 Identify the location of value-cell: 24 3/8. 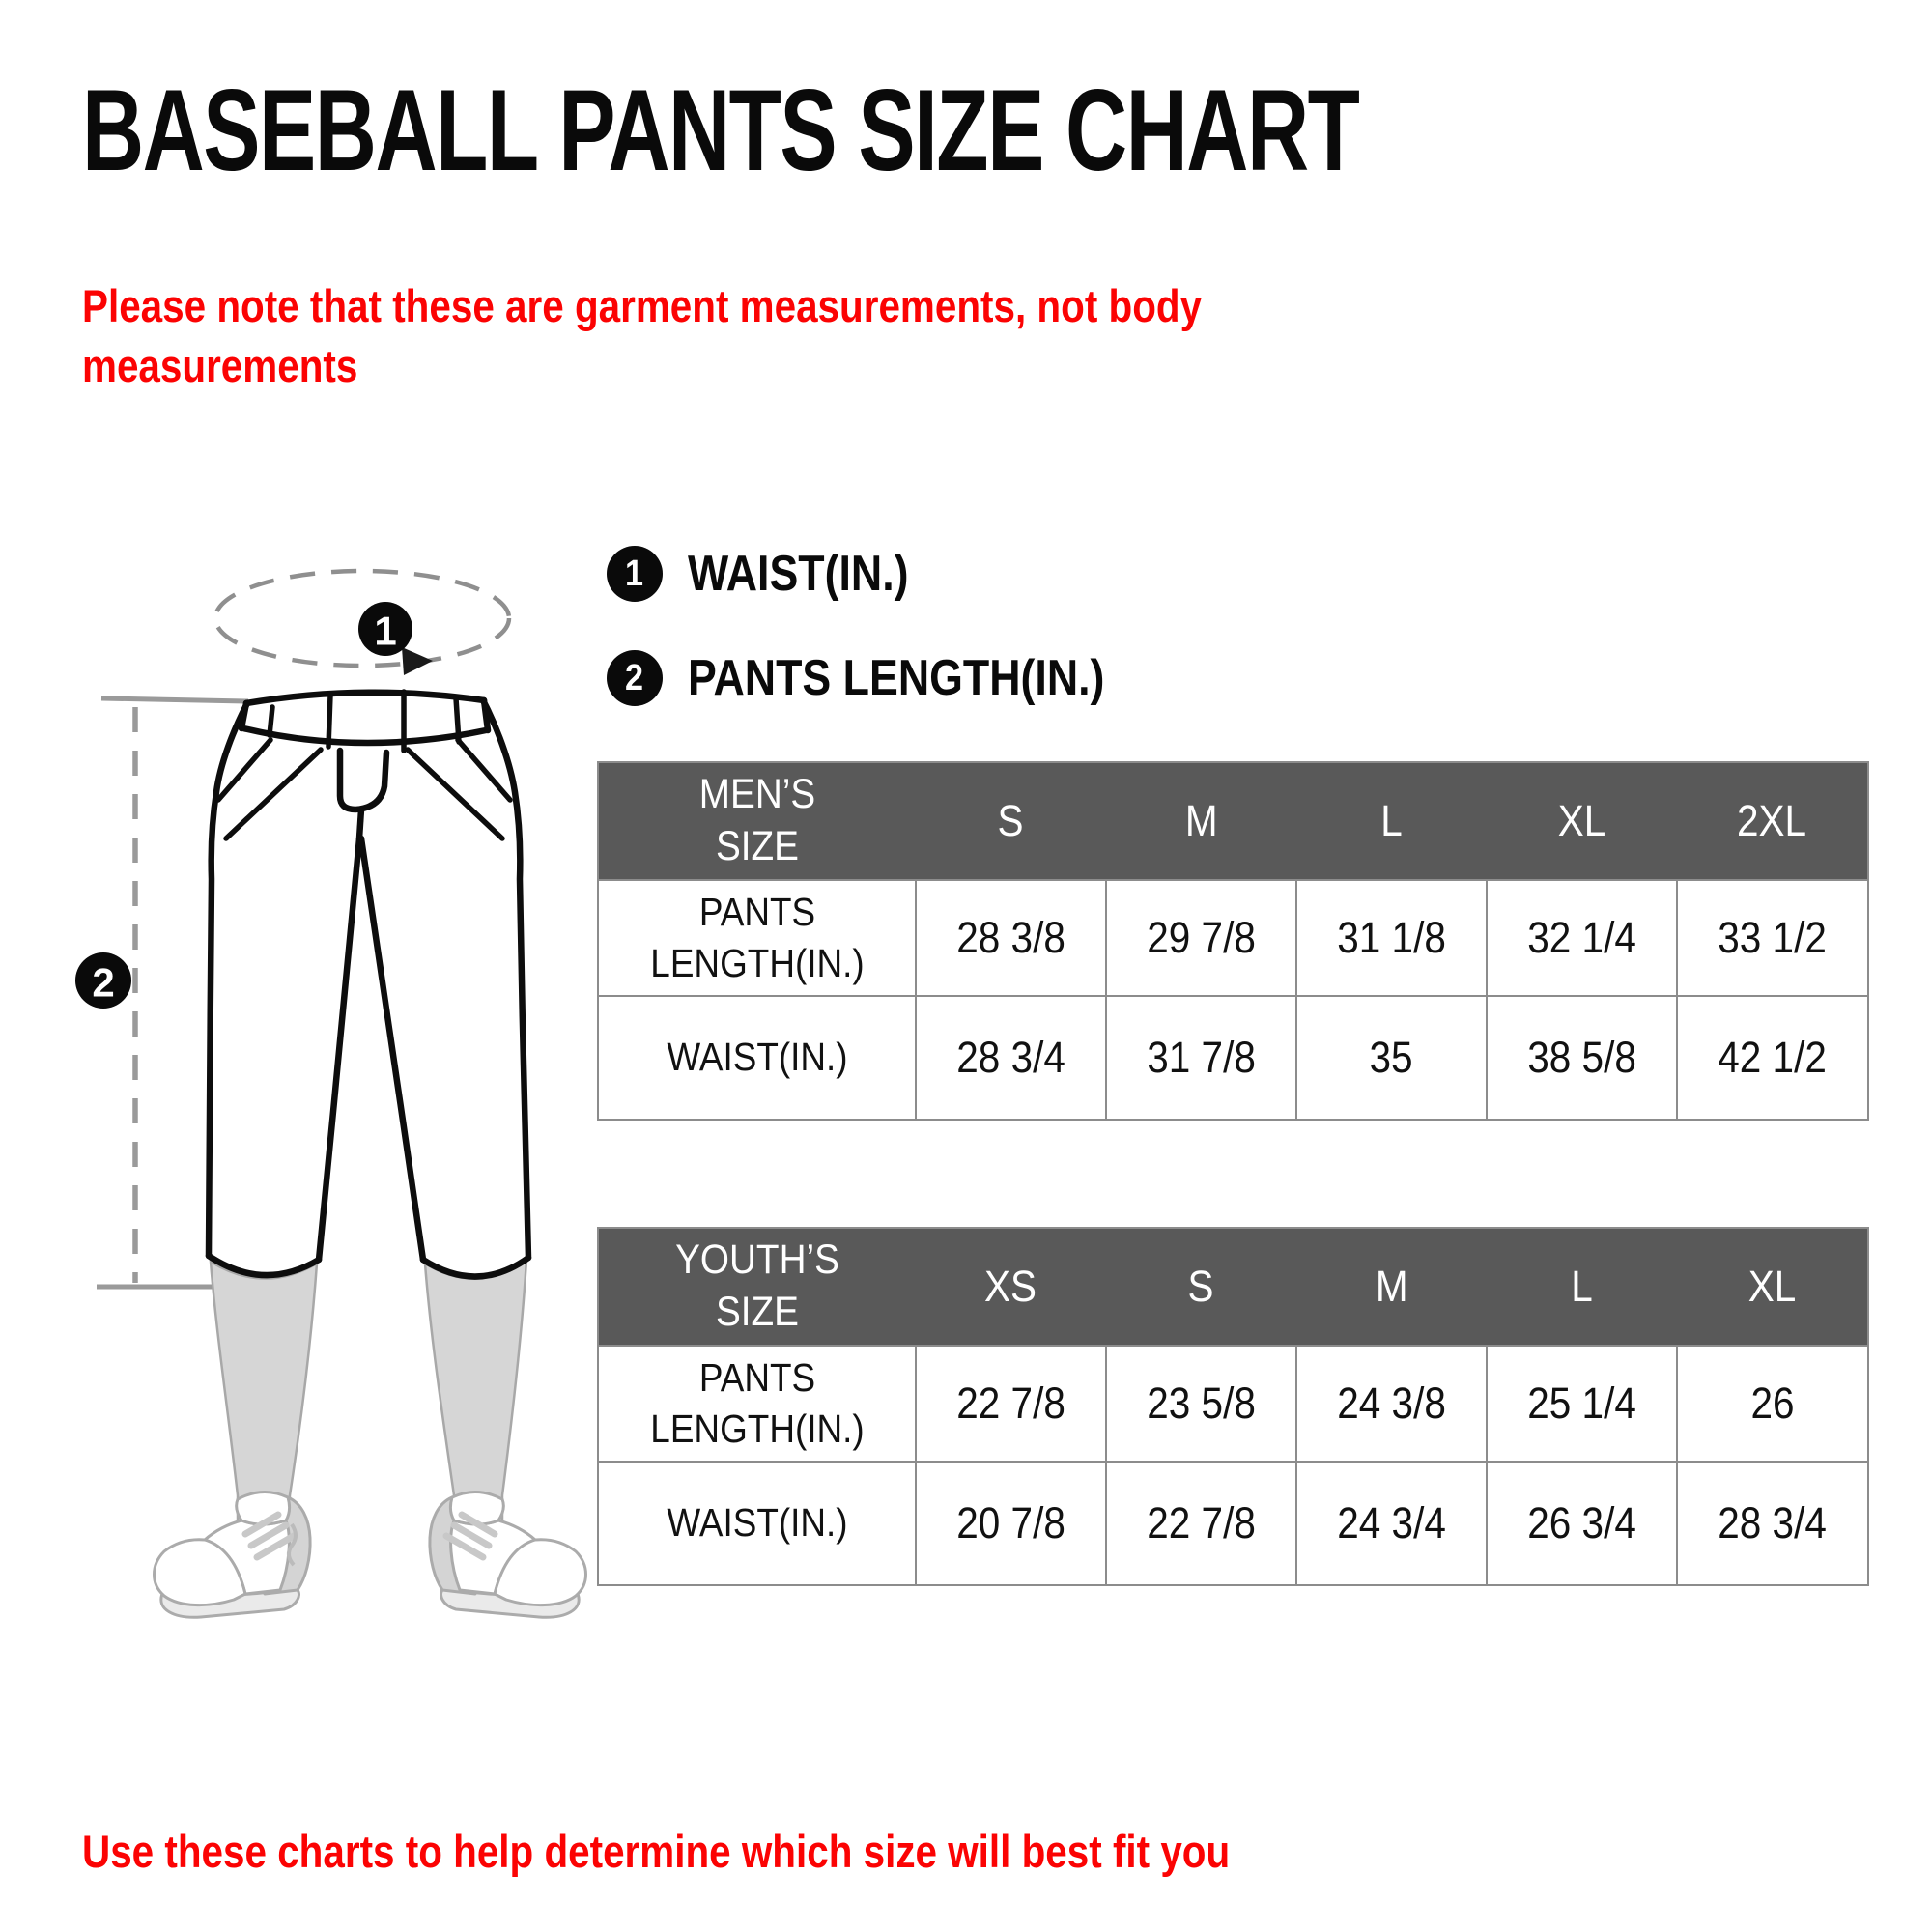
(1391, 1404).